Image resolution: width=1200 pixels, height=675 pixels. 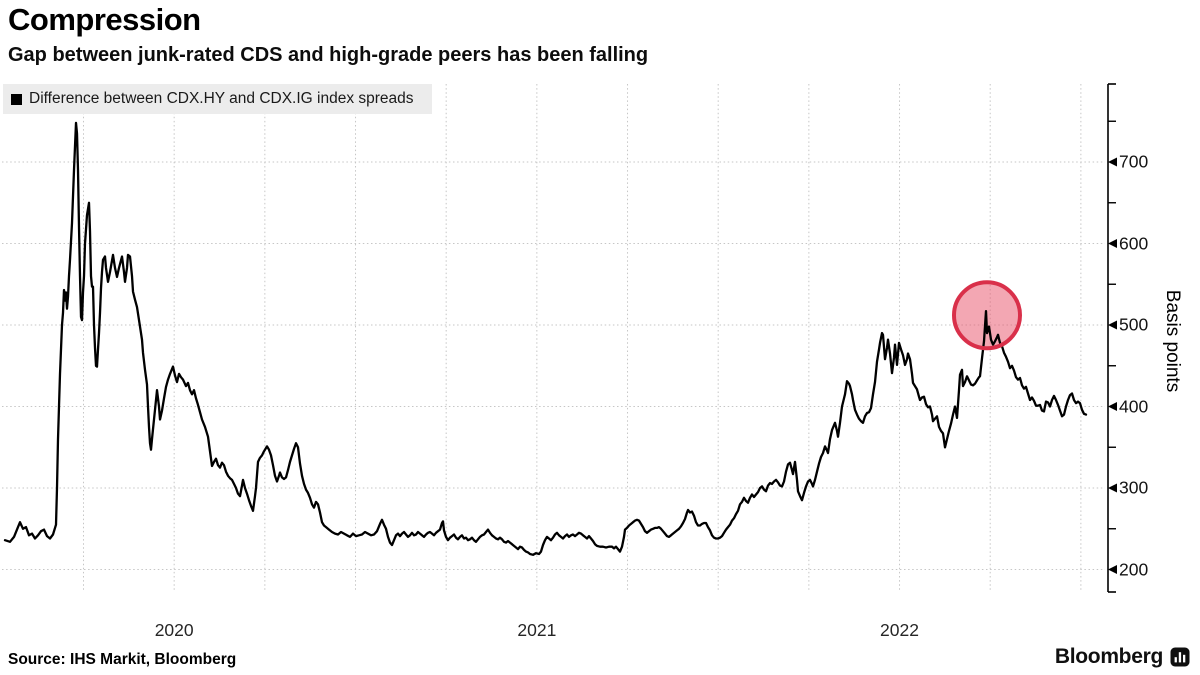 I want to click on bloomberg-terminal-icon, so click(x=1180, y=657).